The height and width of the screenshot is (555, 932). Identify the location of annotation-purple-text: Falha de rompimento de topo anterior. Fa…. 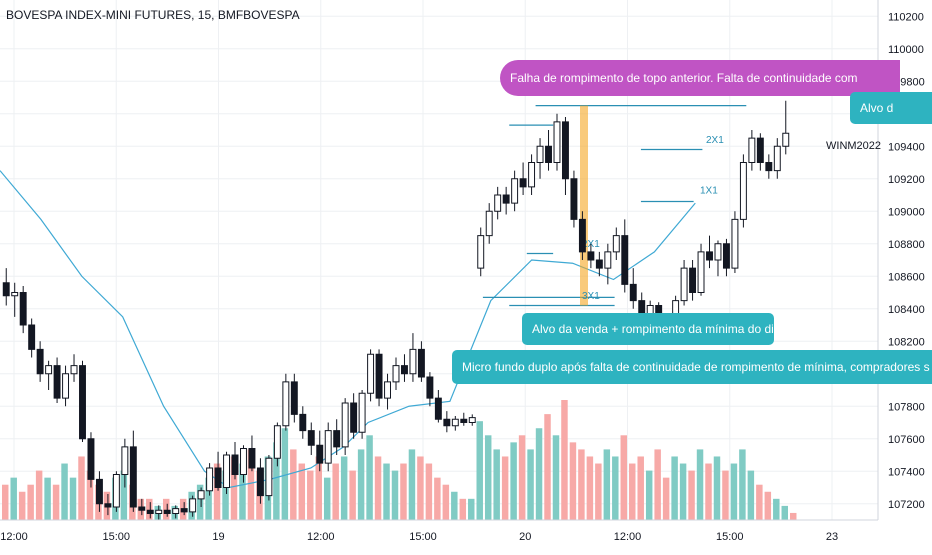
(684, 78).